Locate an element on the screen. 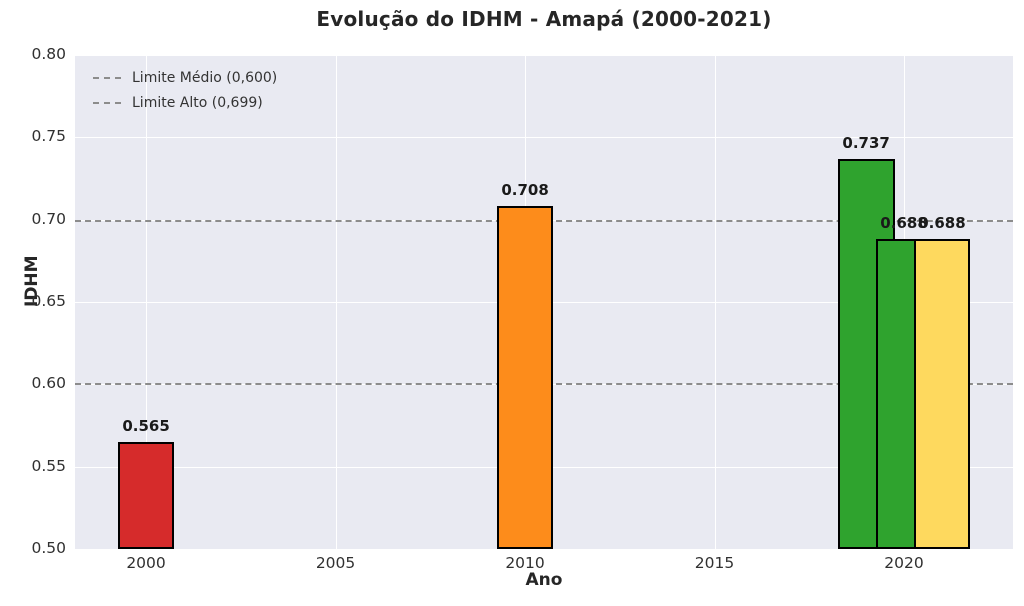 This screenshot has height=606, width=1024. x-tick-label: 2015 is located at coordinates (714, 563).